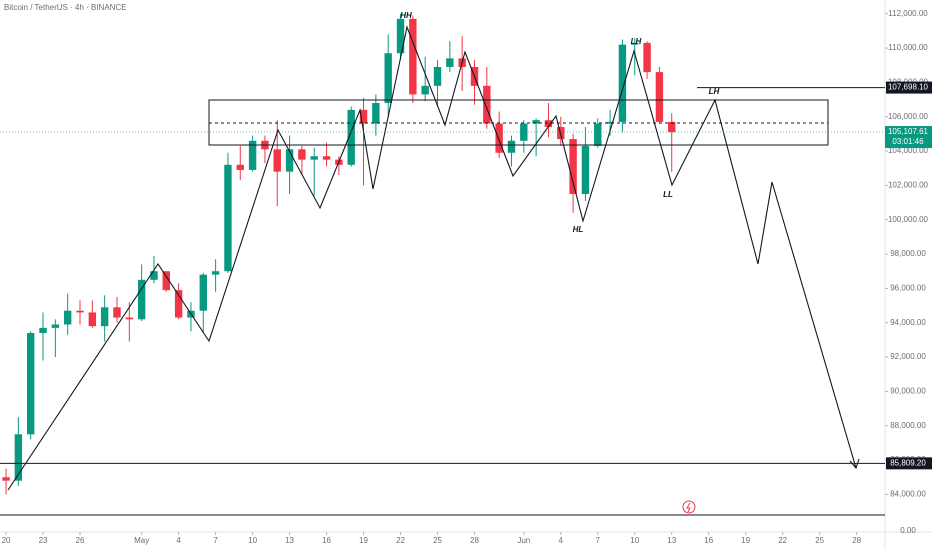 This screenshot has width=932, height=550. What do you see at coordinates (908, 288) in the screenshot?
I see `y-tick-label: 96,000.00` at bounding box center [908, 288].